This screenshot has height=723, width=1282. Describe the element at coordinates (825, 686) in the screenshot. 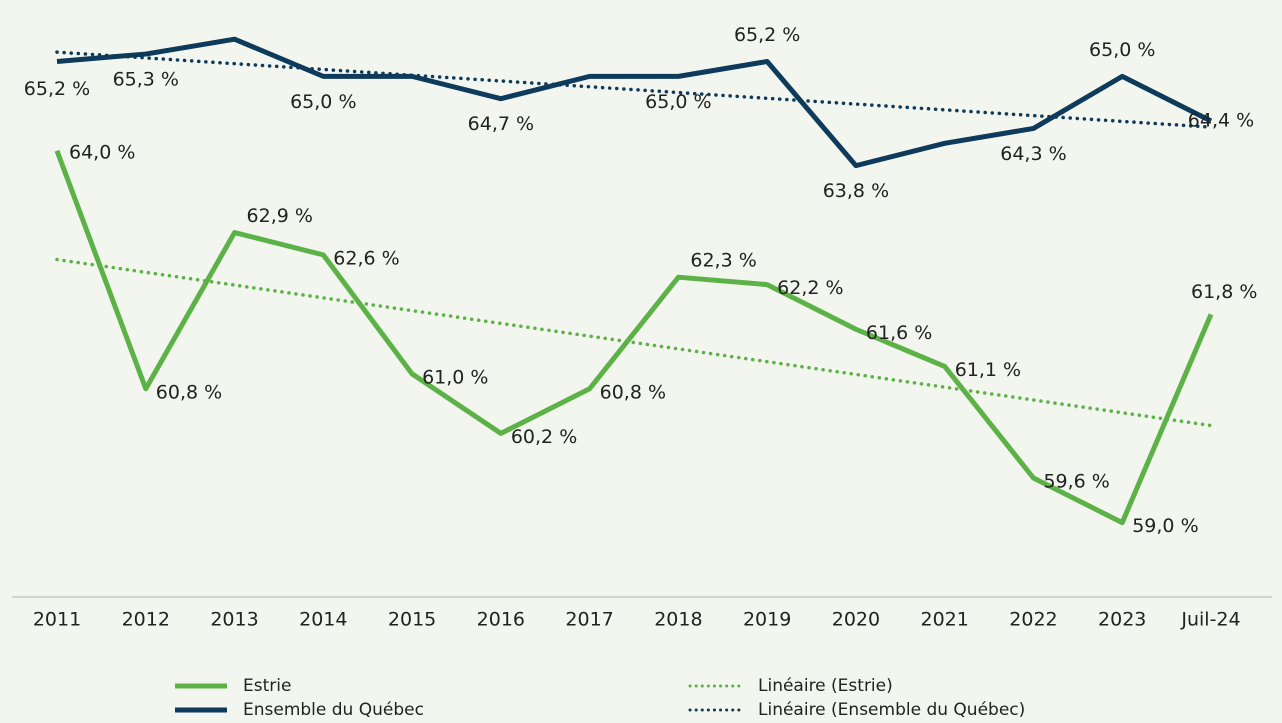

I see `legend-label: Linéaire (Estrie)` at that location.